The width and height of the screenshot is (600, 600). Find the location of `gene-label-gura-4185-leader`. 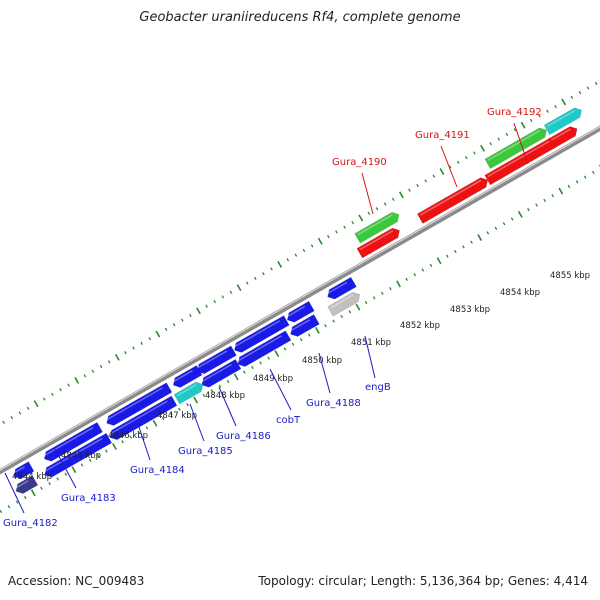

gene-label-gura-4185-leader is located at coordinates (197, 422).